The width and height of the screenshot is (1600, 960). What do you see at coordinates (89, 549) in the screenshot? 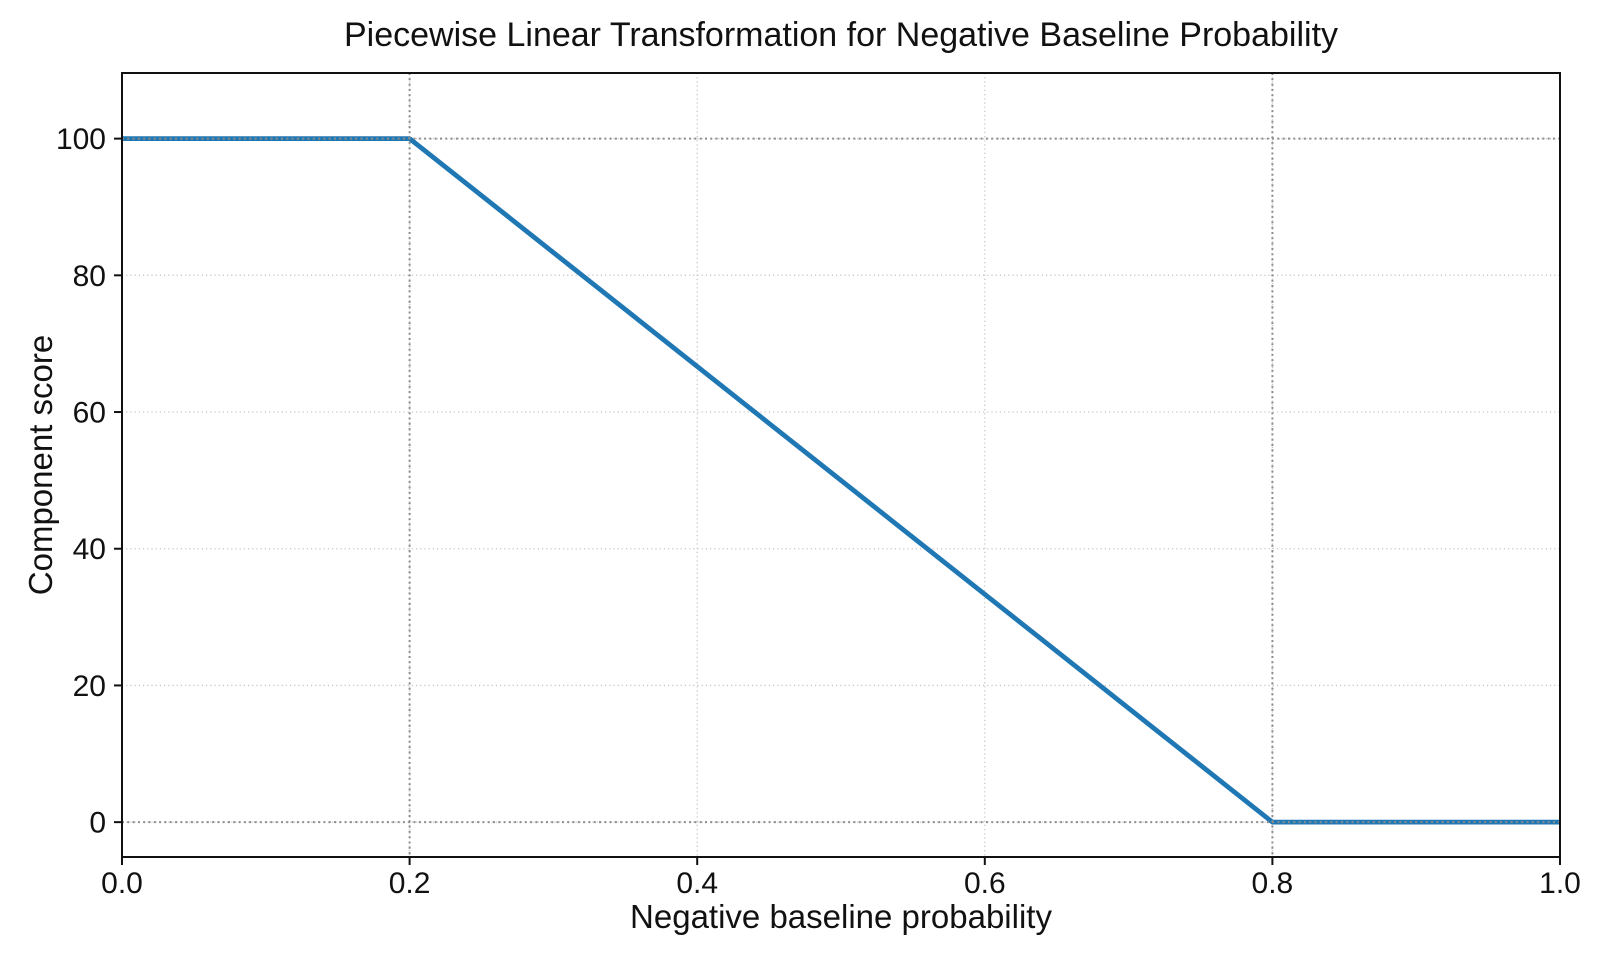
I see `y-tick-label: 40` at bounding box center [89, 549].